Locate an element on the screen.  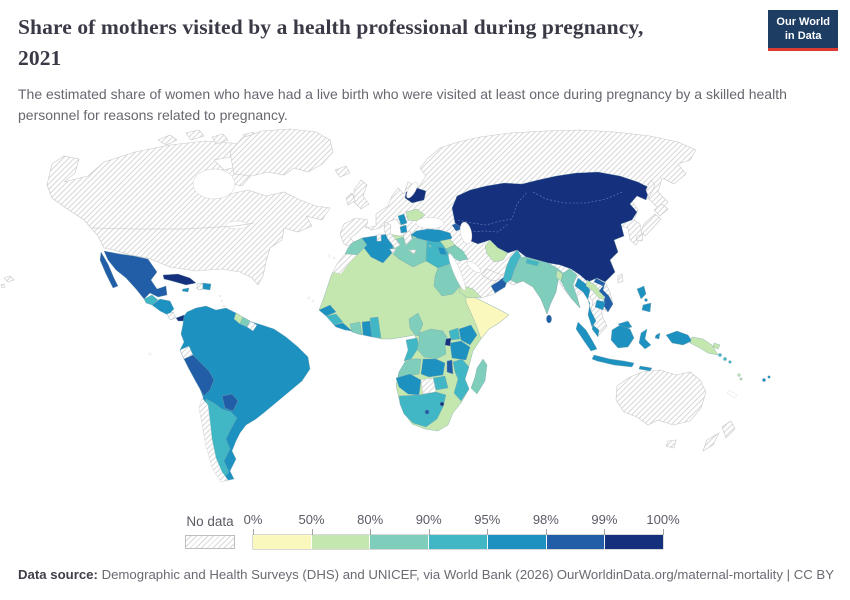
central-asia-internal-borders is located at coordinates (540, 212).